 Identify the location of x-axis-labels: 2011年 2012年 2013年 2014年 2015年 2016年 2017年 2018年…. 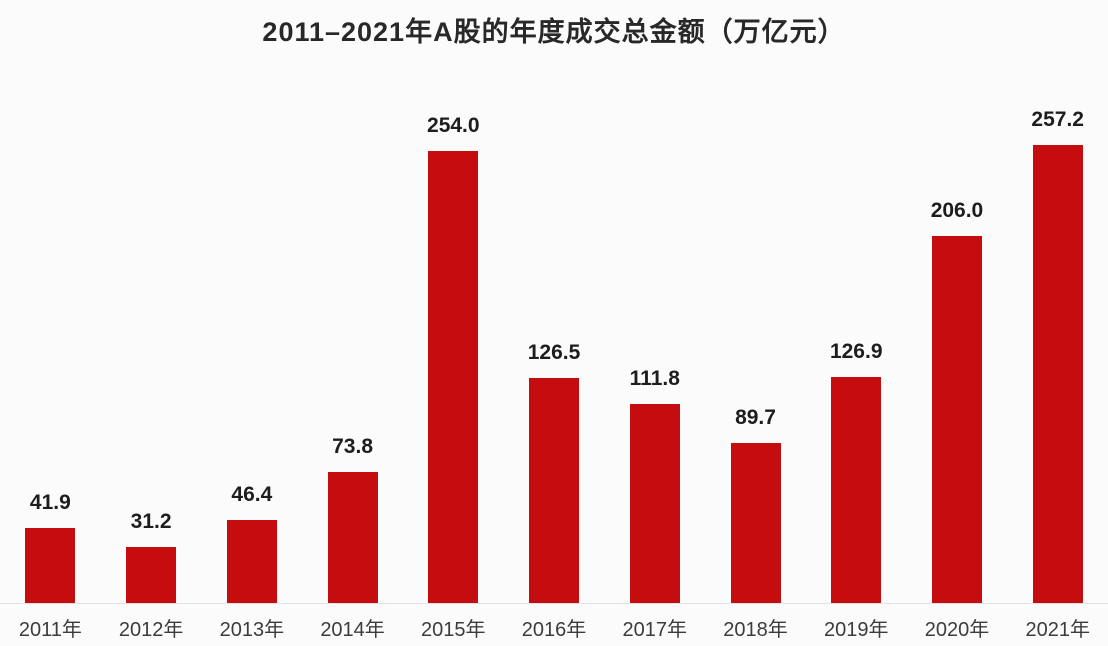
(554, 625).